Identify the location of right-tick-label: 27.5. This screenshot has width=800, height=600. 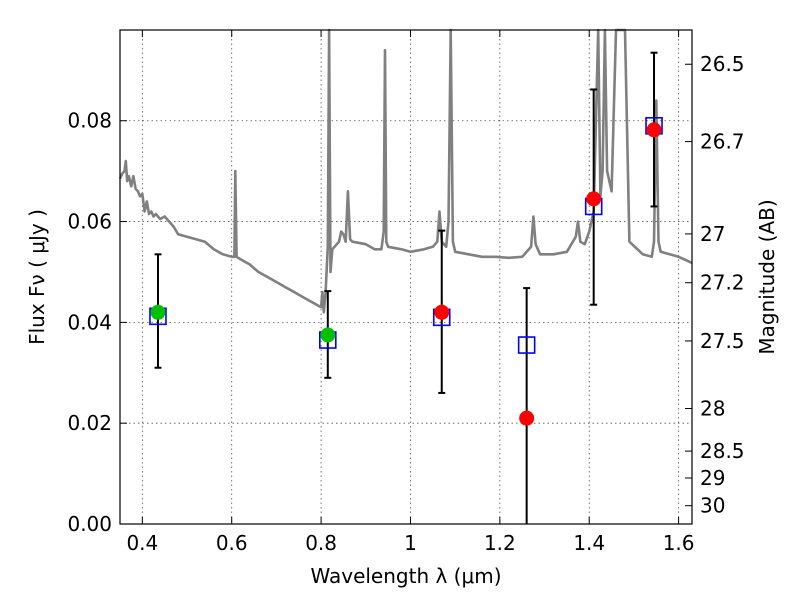
(722, 341).